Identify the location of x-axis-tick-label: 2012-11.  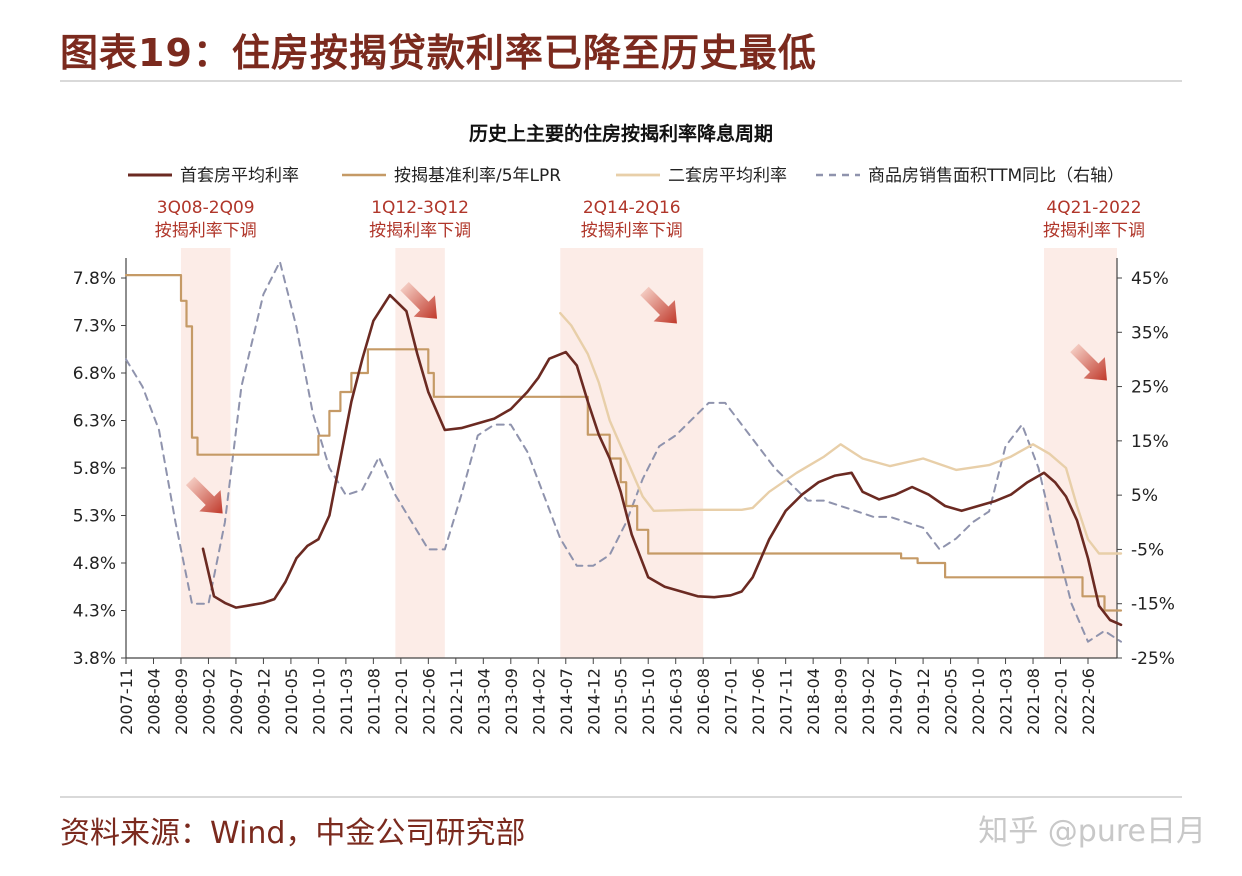
(456, 701).